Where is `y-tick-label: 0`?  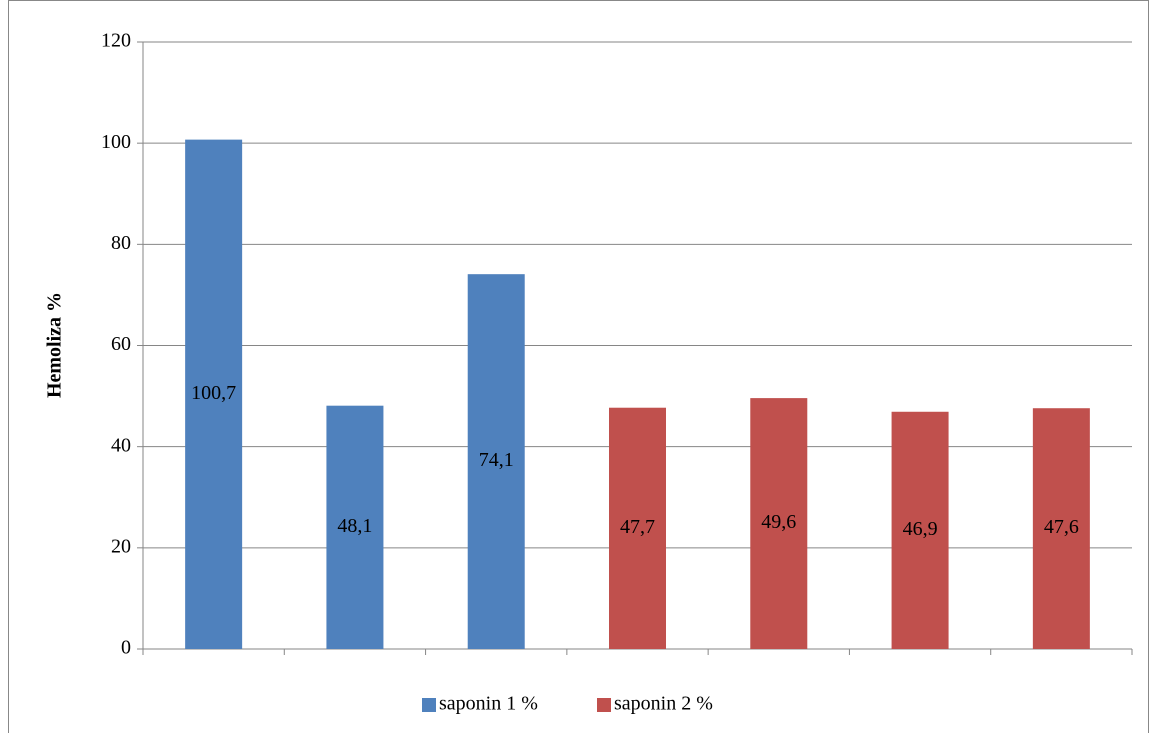 y-tick-label: 0 is located at coordinates (126, 648).